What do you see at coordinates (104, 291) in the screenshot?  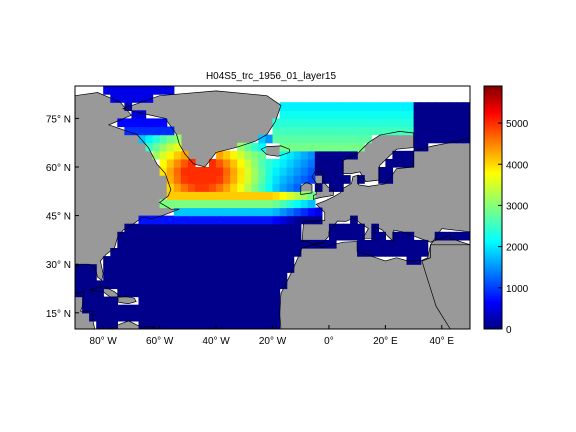 I see `coastline-cuba` at bounding box center [104, 291].